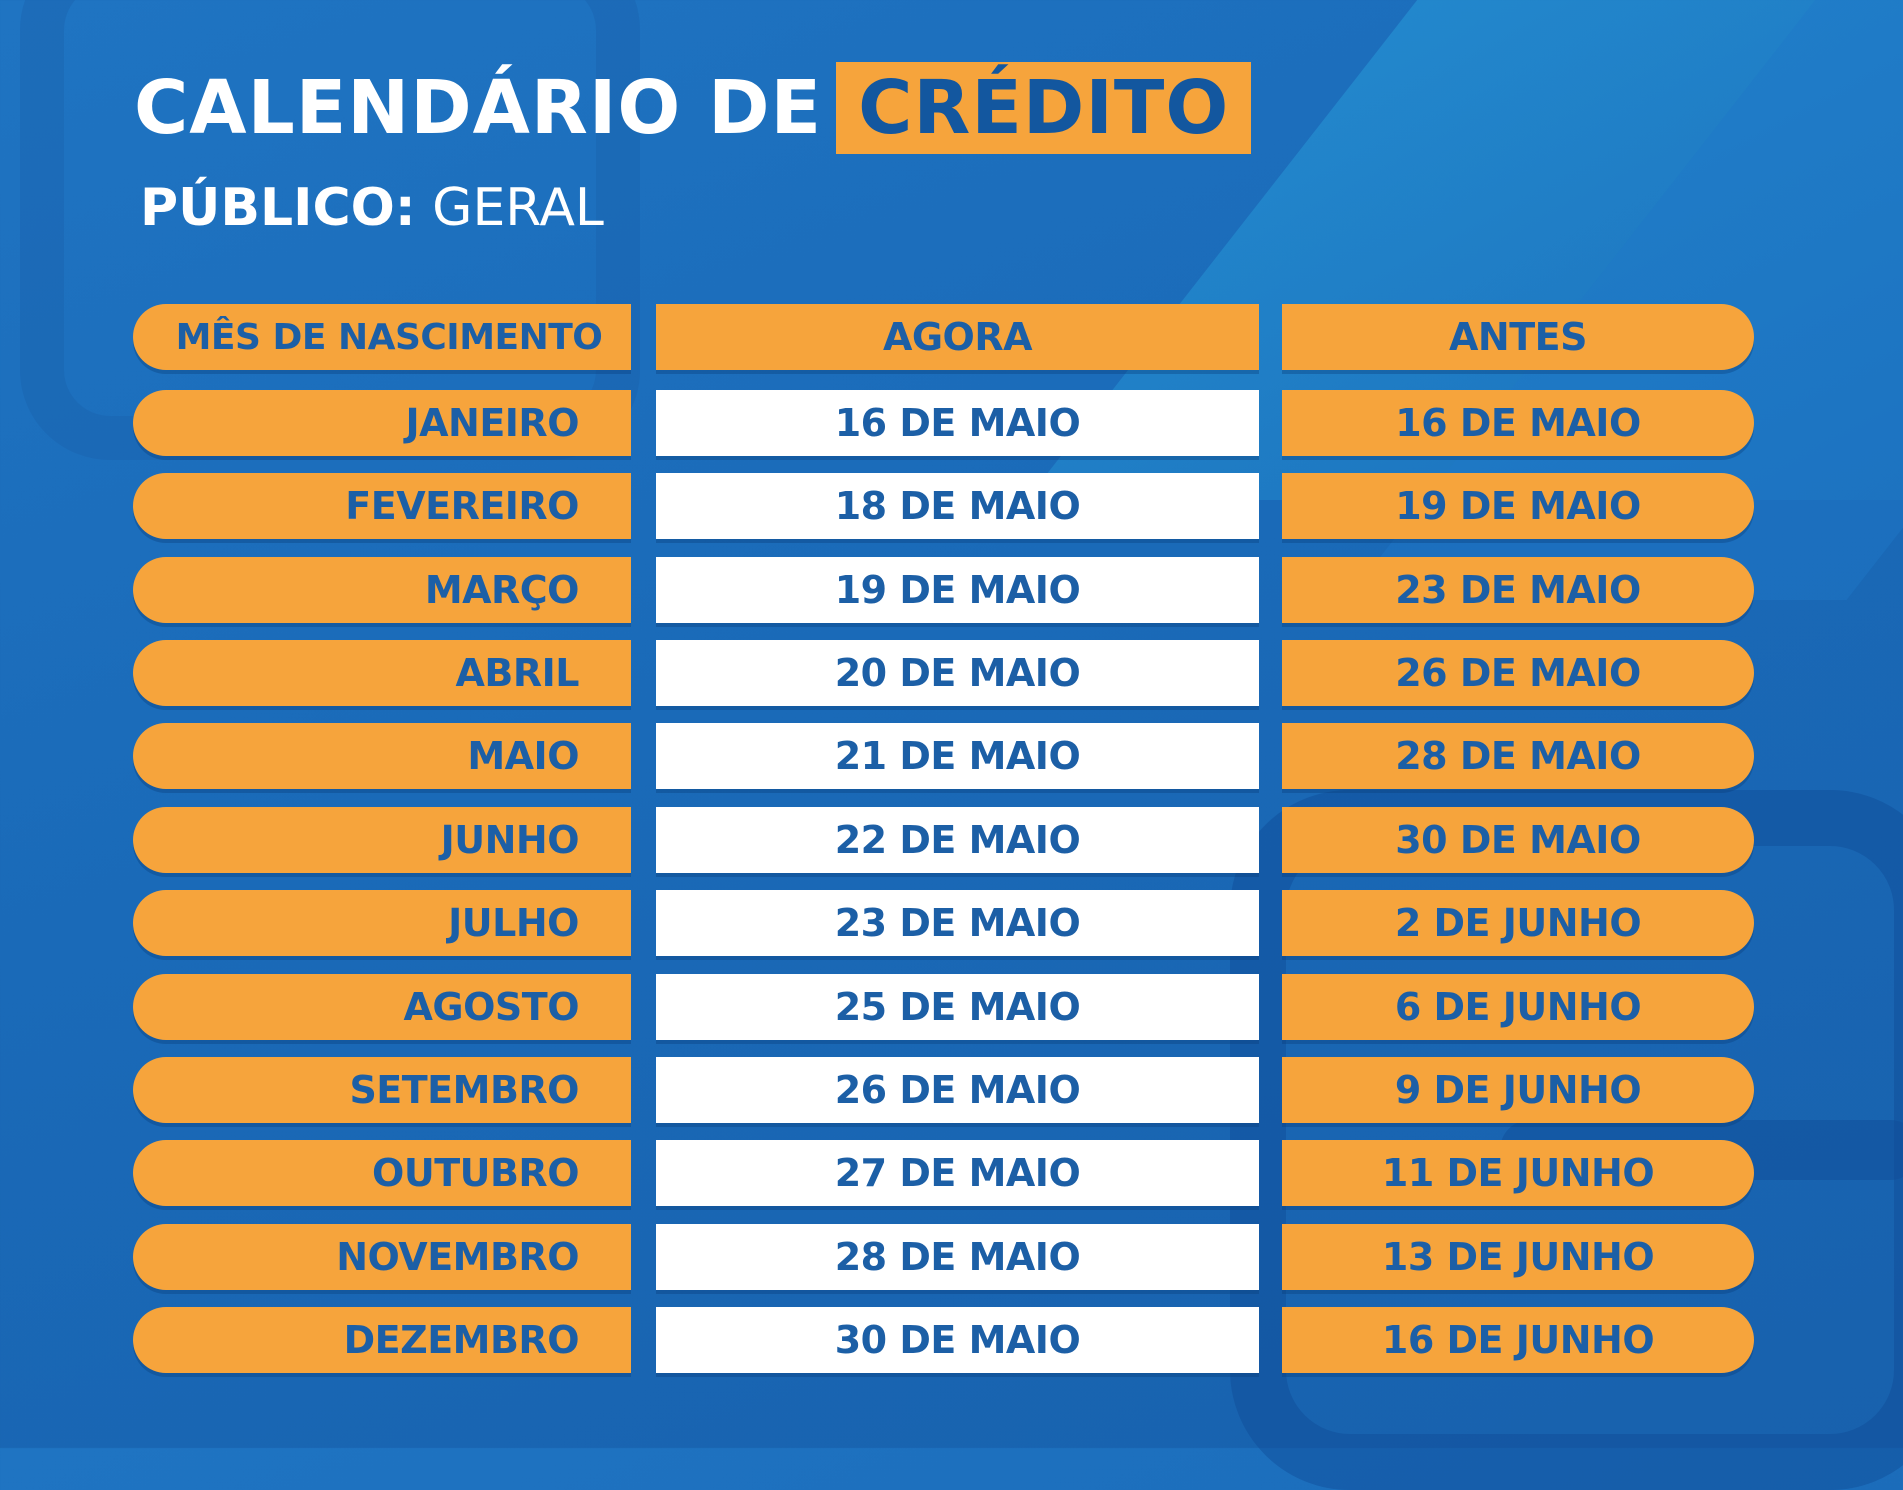  I want to click on date-before-cell: 30 DE MAIO, so click(1518, 840).